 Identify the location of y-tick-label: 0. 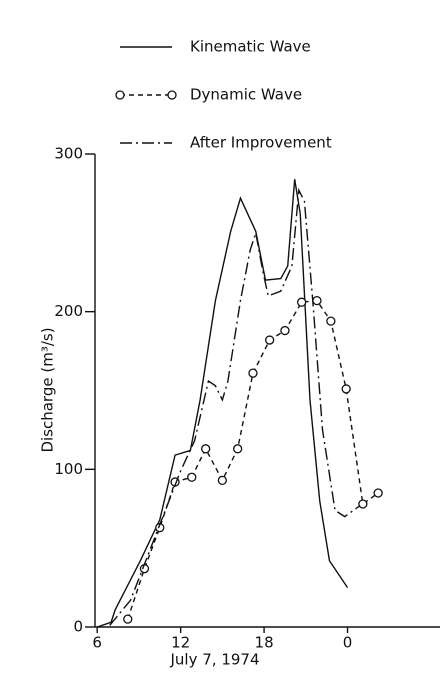
(78, 627).